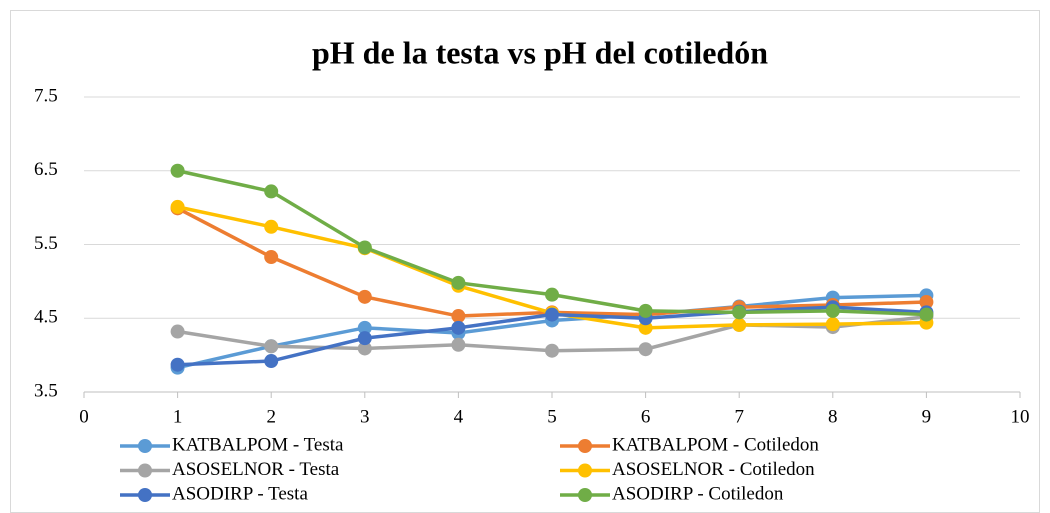 This screenshot has width=1050, height=513. What do you see at coordinates (698, 493) in the screenshot?
I see `legend-label: ASODIRP - Cotiledon` at bounding box center [698, 493].